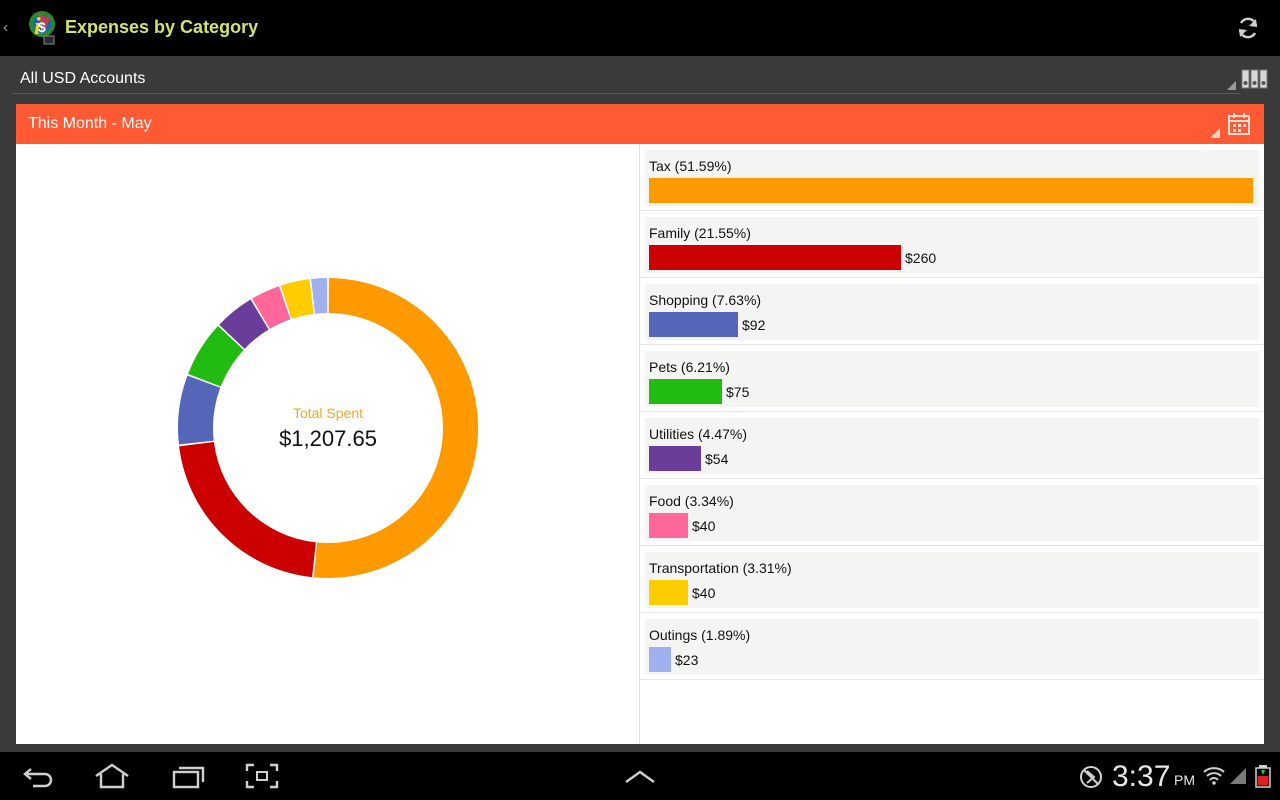 The width and height of the screenshot is (1280, 800). I want to click on screenshot-icon, so click(262, 776).